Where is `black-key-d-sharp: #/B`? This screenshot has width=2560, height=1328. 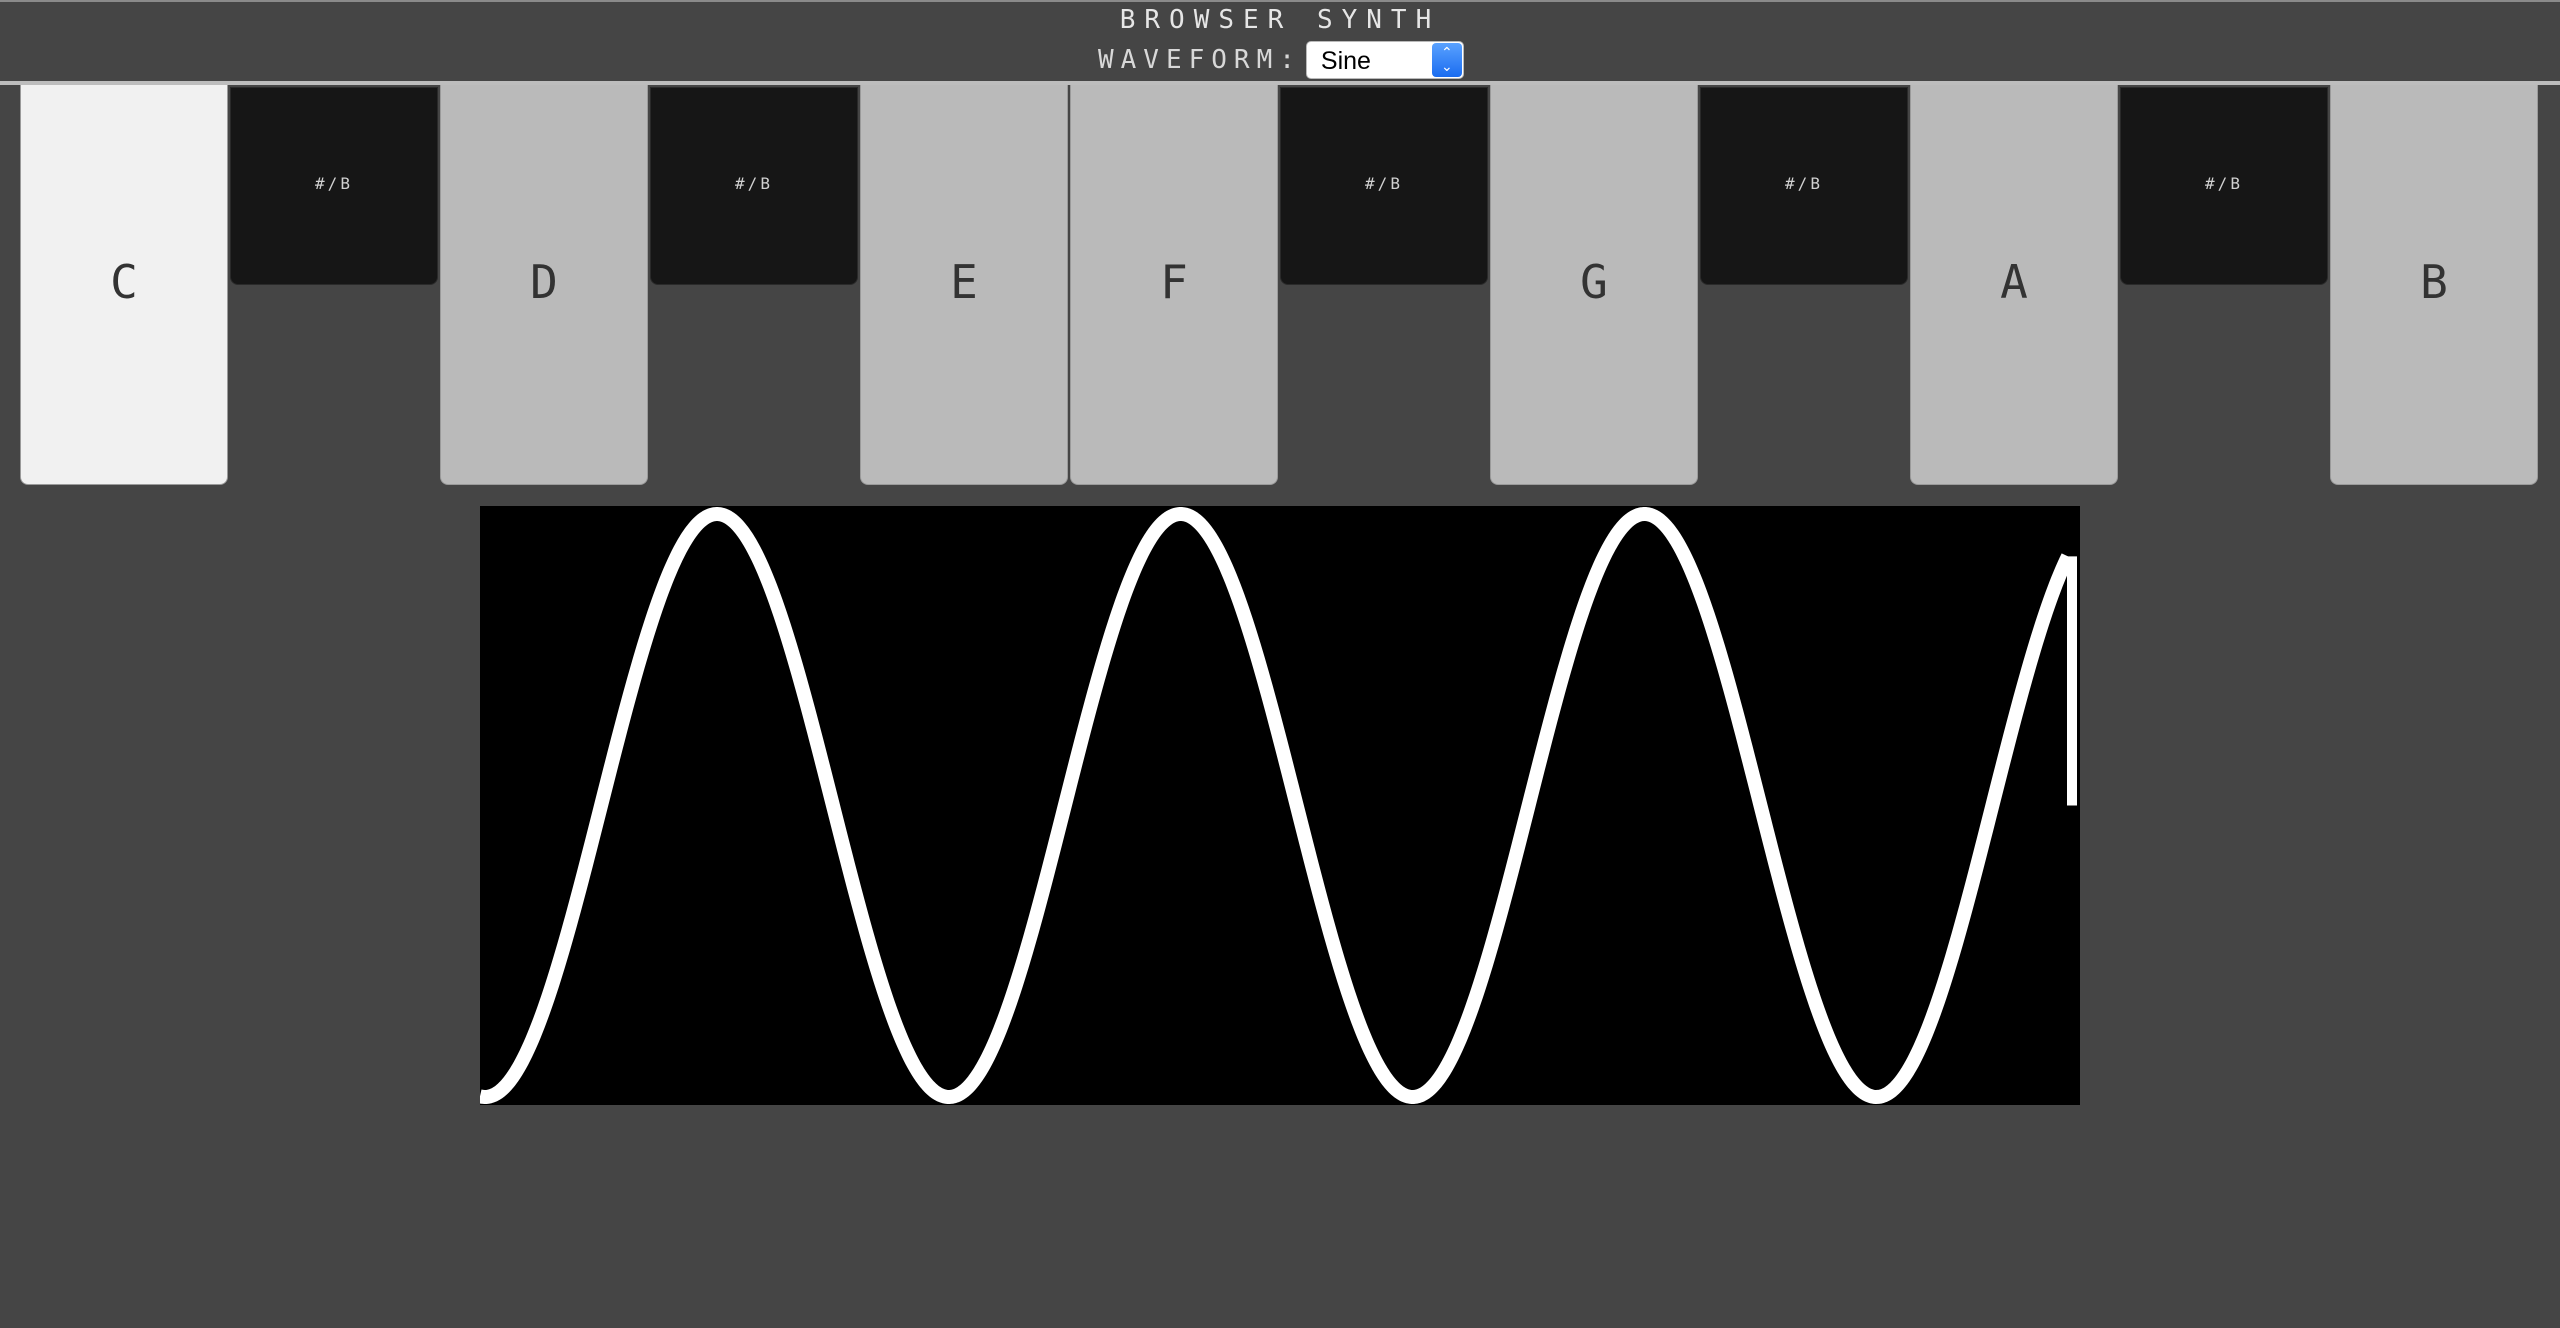 black-key-d-sharp: #/B is located at coordinates (754, 186).